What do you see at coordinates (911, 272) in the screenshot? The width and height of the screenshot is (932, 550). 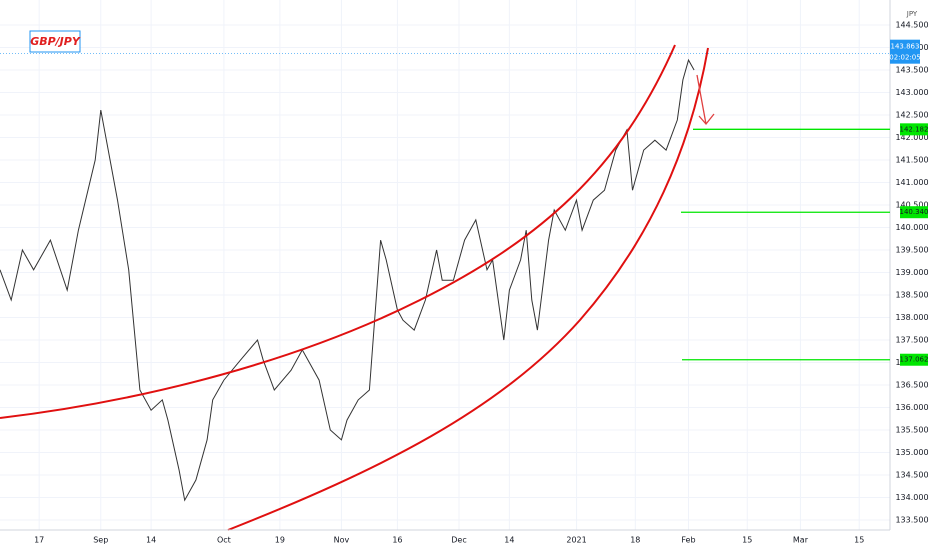 I see `y-tick-label: 139.000` at bounding box center [911, 272].